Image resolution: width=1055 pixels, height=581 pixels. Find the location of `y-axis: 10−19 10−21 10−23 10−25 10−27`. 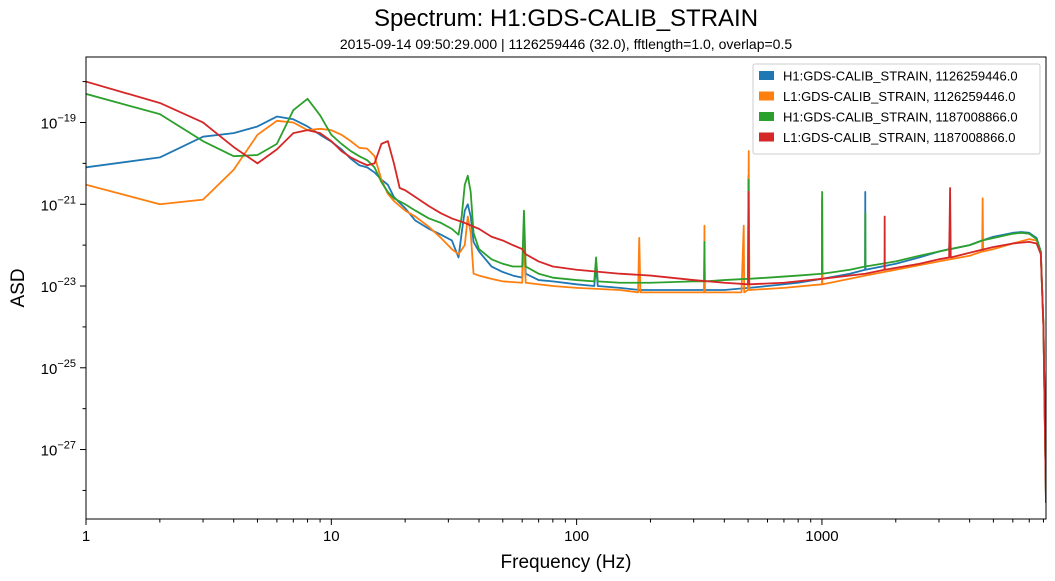

y-axis: 10−19 10−21 10−23 10−25 10−27 is located at coordinates (63, 286).